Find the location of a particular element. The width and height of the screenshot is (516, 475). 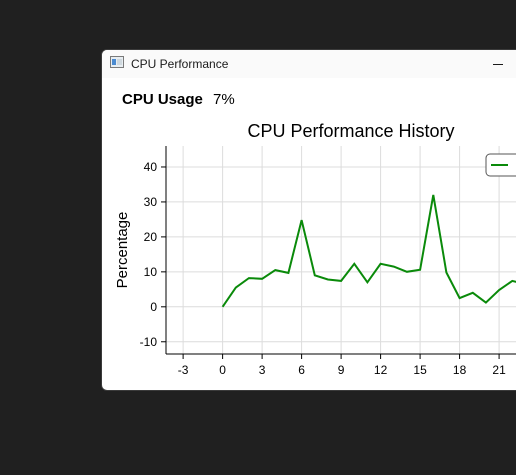

y-tick-label: 30 is located at coordinates (151, 202).